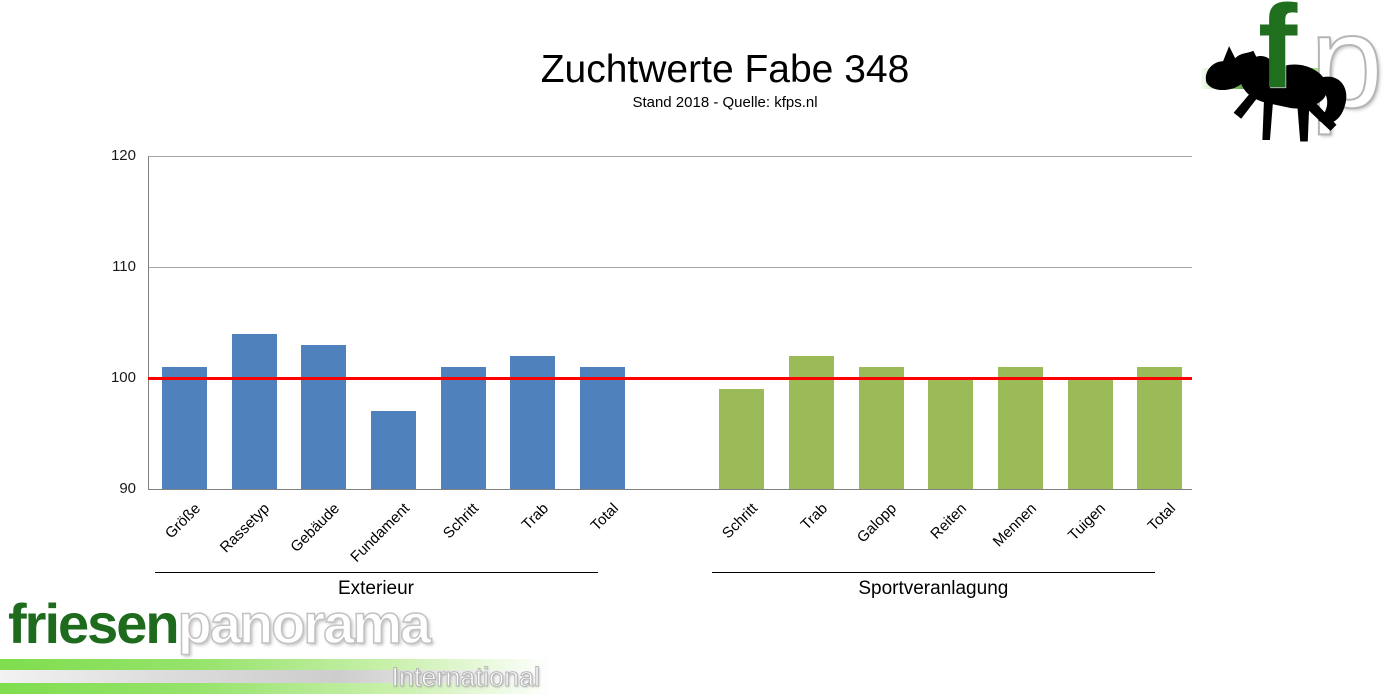 The image size is (1400, 700). What do you see at coordinates (124, 266) in the screenshot?
I see `y-tick-label: 110` at bounding box center [124, 266].